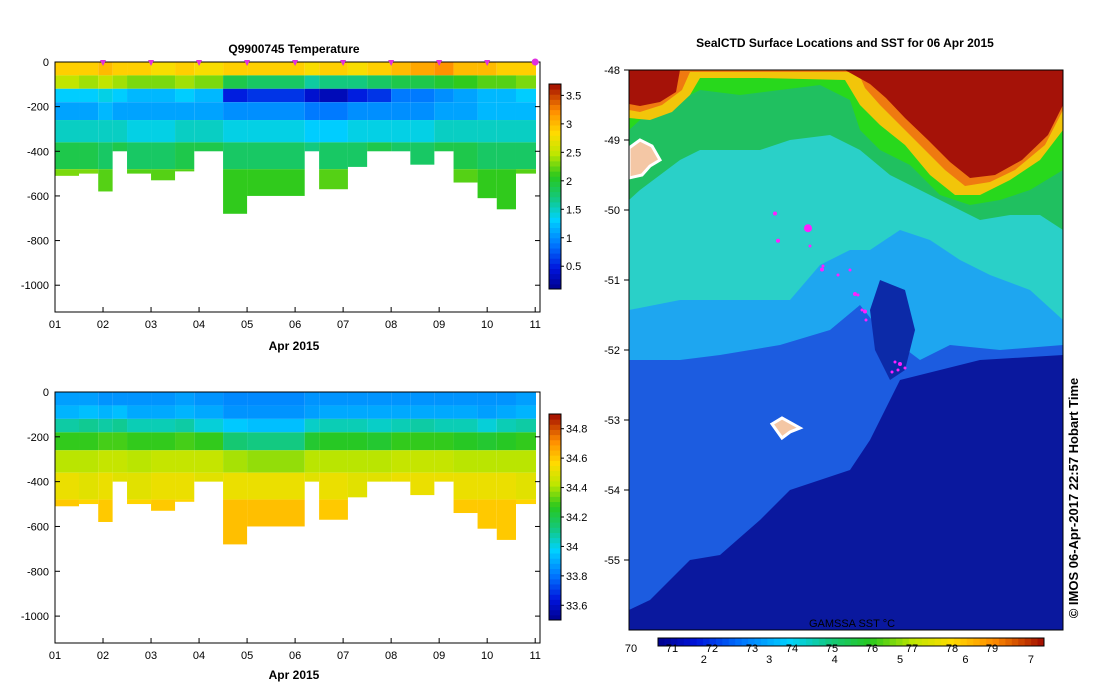  Describe the element at coordinates (576, 606) in the screenshot. I see `salinity-colorbar-tick-label: 33.6` at that location.